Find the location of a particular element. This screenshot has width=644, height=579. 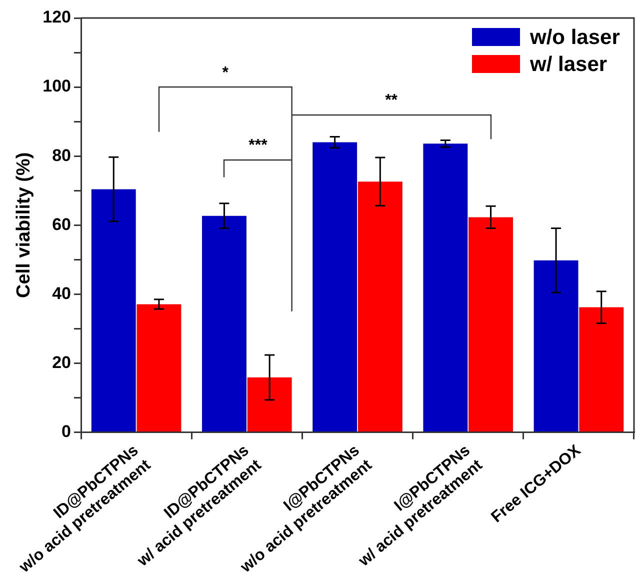

annotation: *** is located at coordinates (258, 145).